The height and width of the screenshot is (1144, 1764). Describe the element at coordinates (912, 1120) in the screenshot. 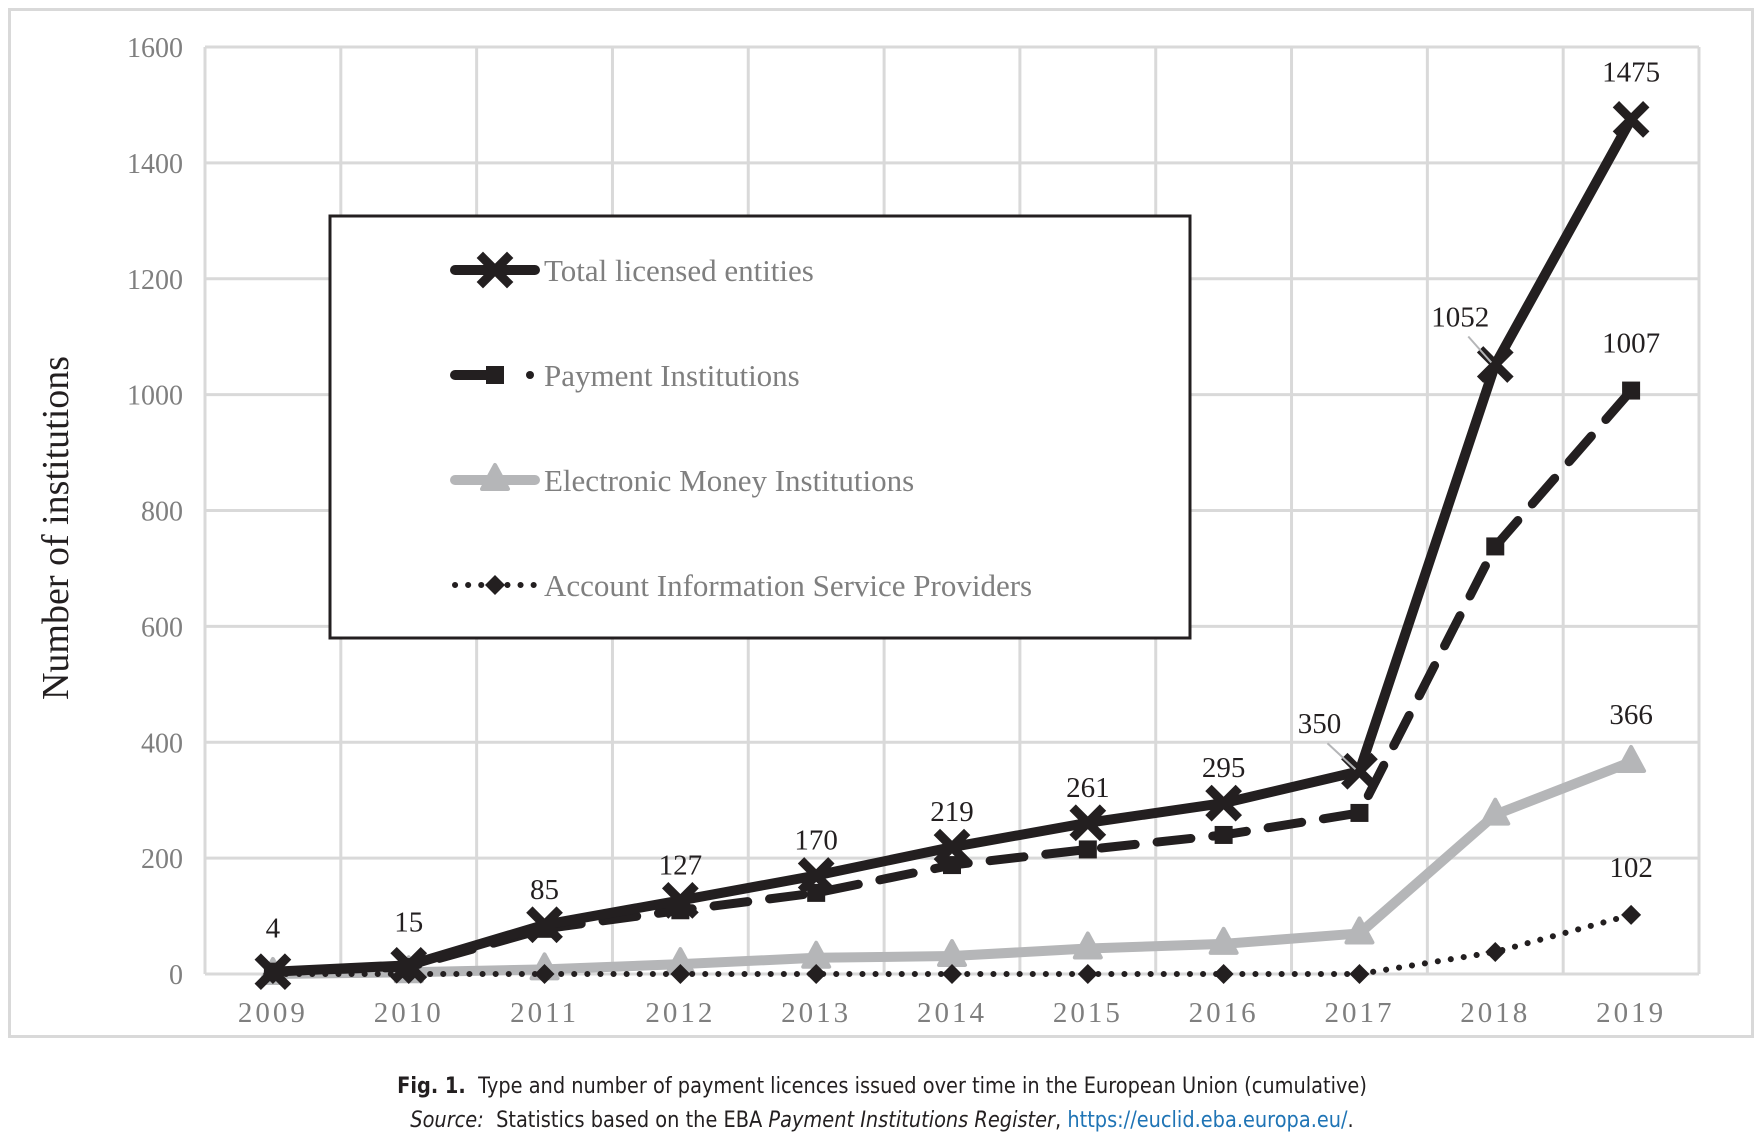

I see `source-register-name: Payment Institutions Register` at that location.